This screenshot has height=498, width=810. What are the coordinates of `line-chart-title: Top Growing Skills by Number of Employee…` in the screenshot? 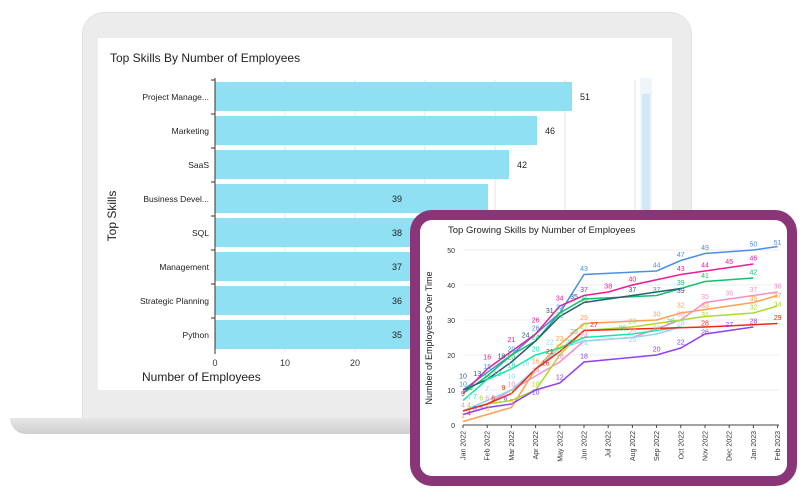 It's located at (542, 230).